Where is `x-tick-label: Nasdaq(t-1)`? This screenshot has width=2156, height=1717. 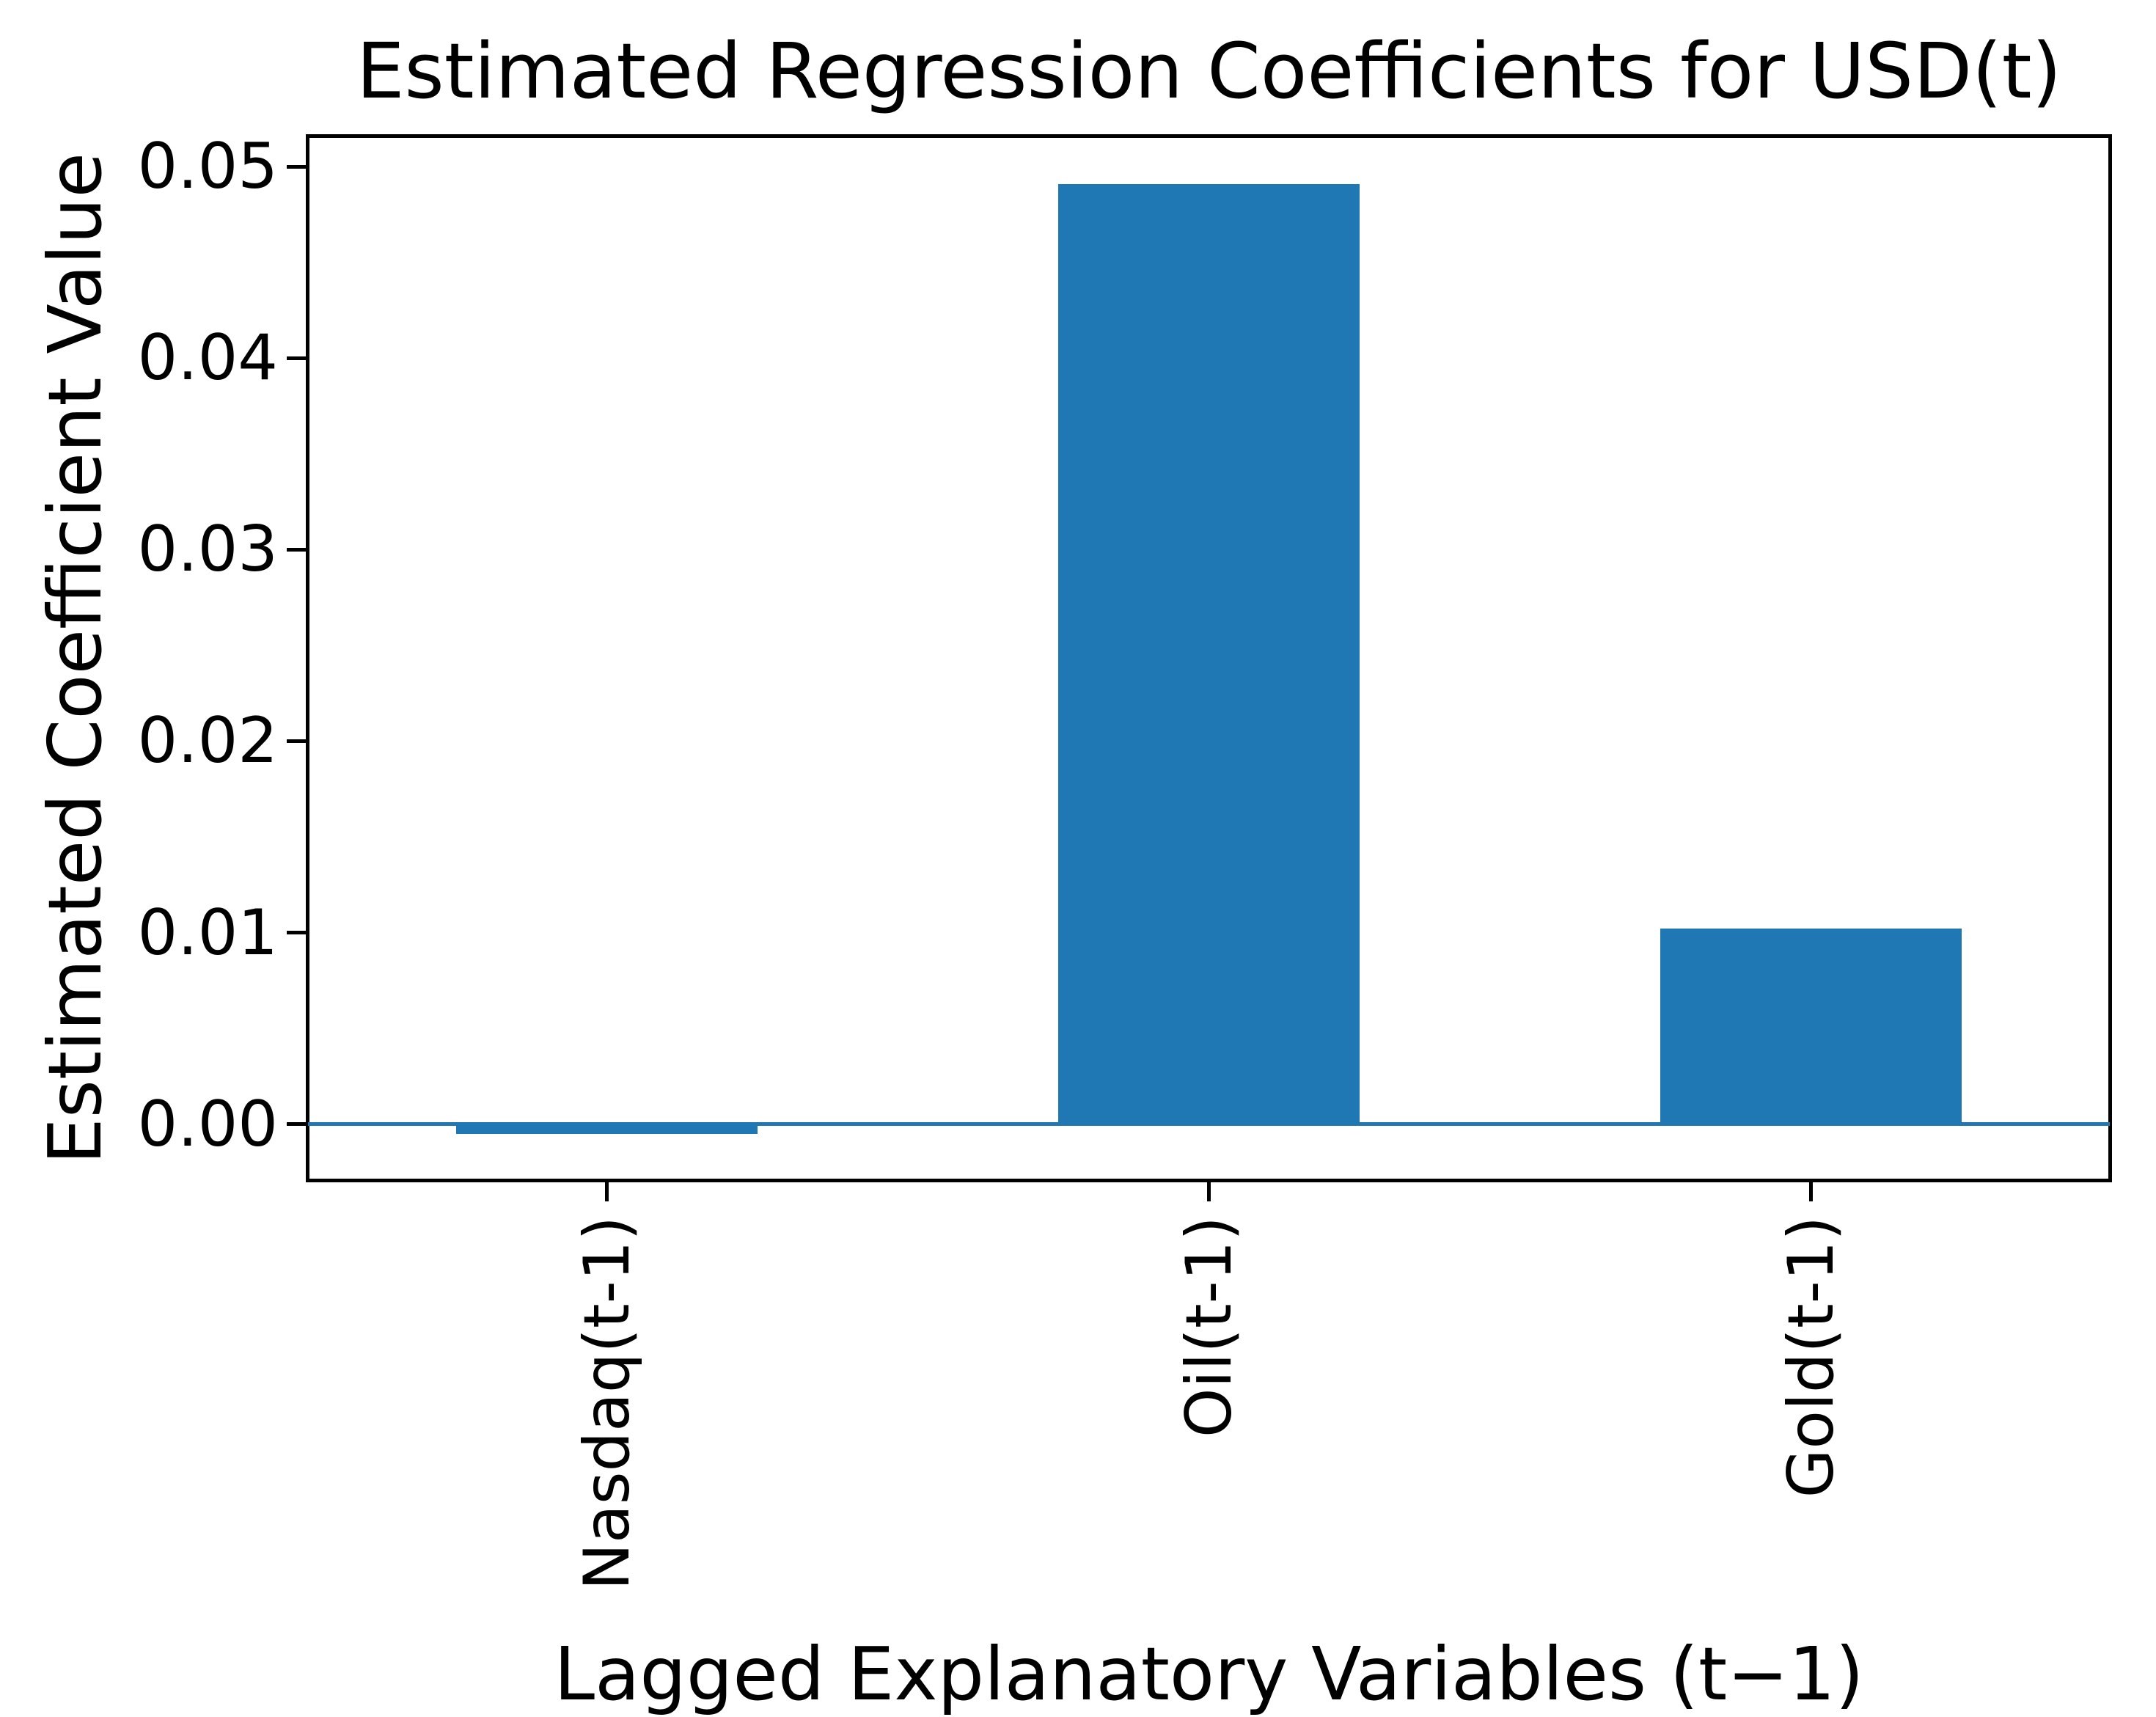 x-tick-label: Nasdaq(t-1) is located at coordinates (607, 1403).